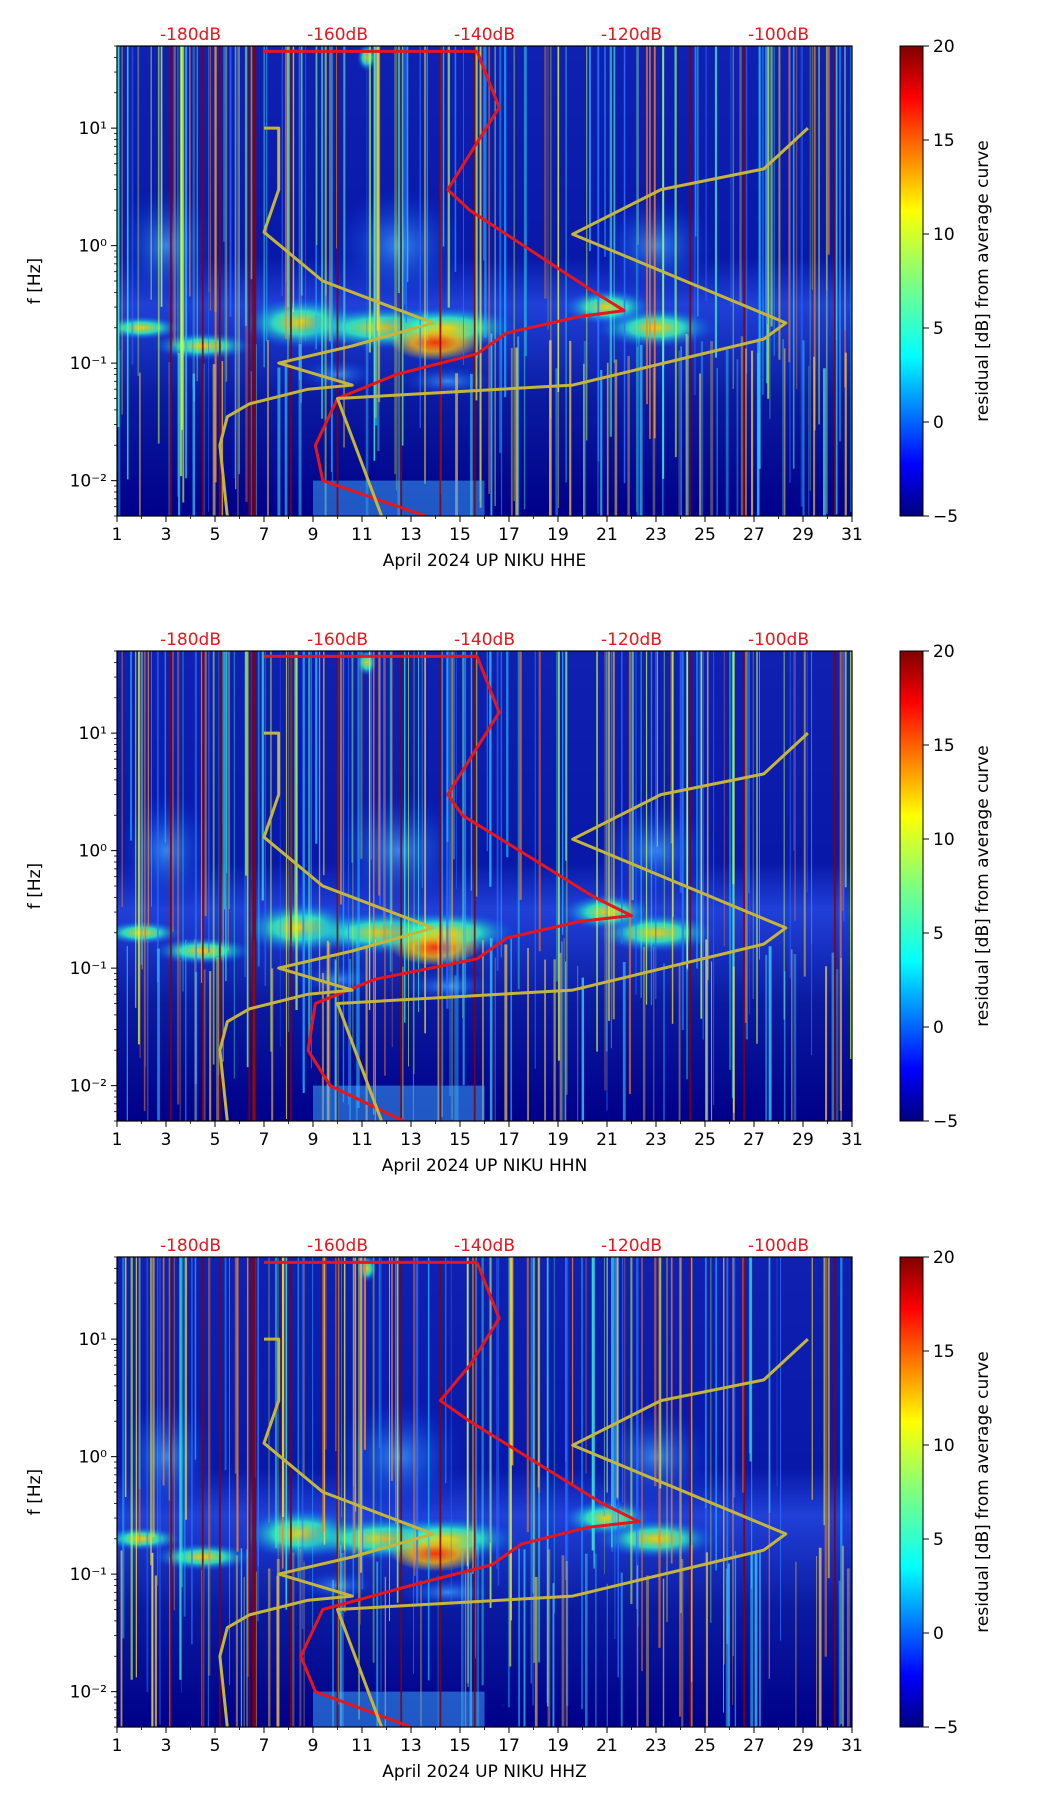  I want to click on x-tick-label: 11, so click(362, 1140).